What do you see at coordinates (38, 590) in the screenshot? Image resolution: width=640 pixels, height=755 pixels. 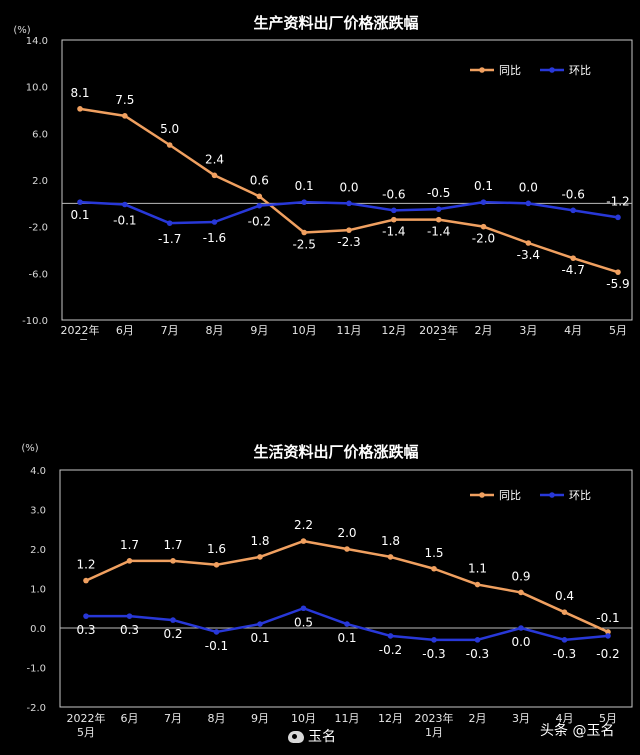 I see `y-tick-label: 1.0` at bounding box center [38, 590].